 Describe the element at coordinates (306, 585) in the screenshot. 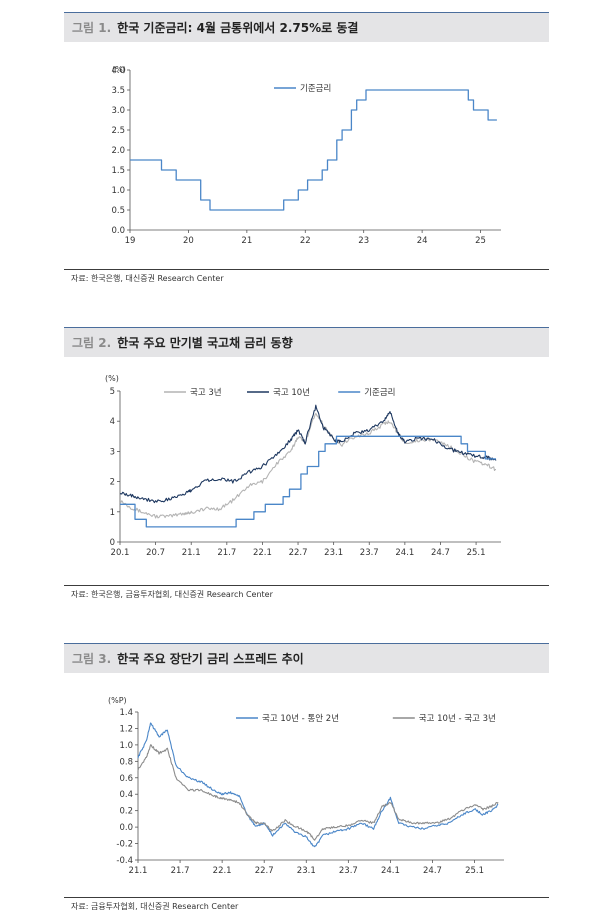

I see `figure-2-source-rule` at that location.